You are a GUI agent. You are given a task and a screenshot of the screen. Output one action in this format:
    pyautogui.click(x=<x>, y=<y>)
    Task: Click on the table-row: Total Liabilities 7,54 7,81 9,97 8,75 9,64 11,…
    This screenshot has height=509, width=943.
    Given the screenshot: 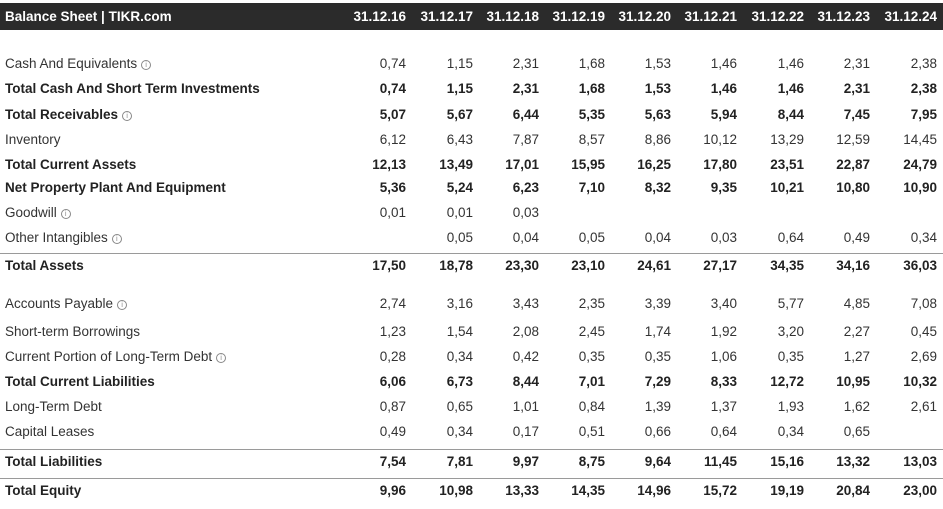 What is the action you would take?
    pyautogui.click(x=471, y=462)
    